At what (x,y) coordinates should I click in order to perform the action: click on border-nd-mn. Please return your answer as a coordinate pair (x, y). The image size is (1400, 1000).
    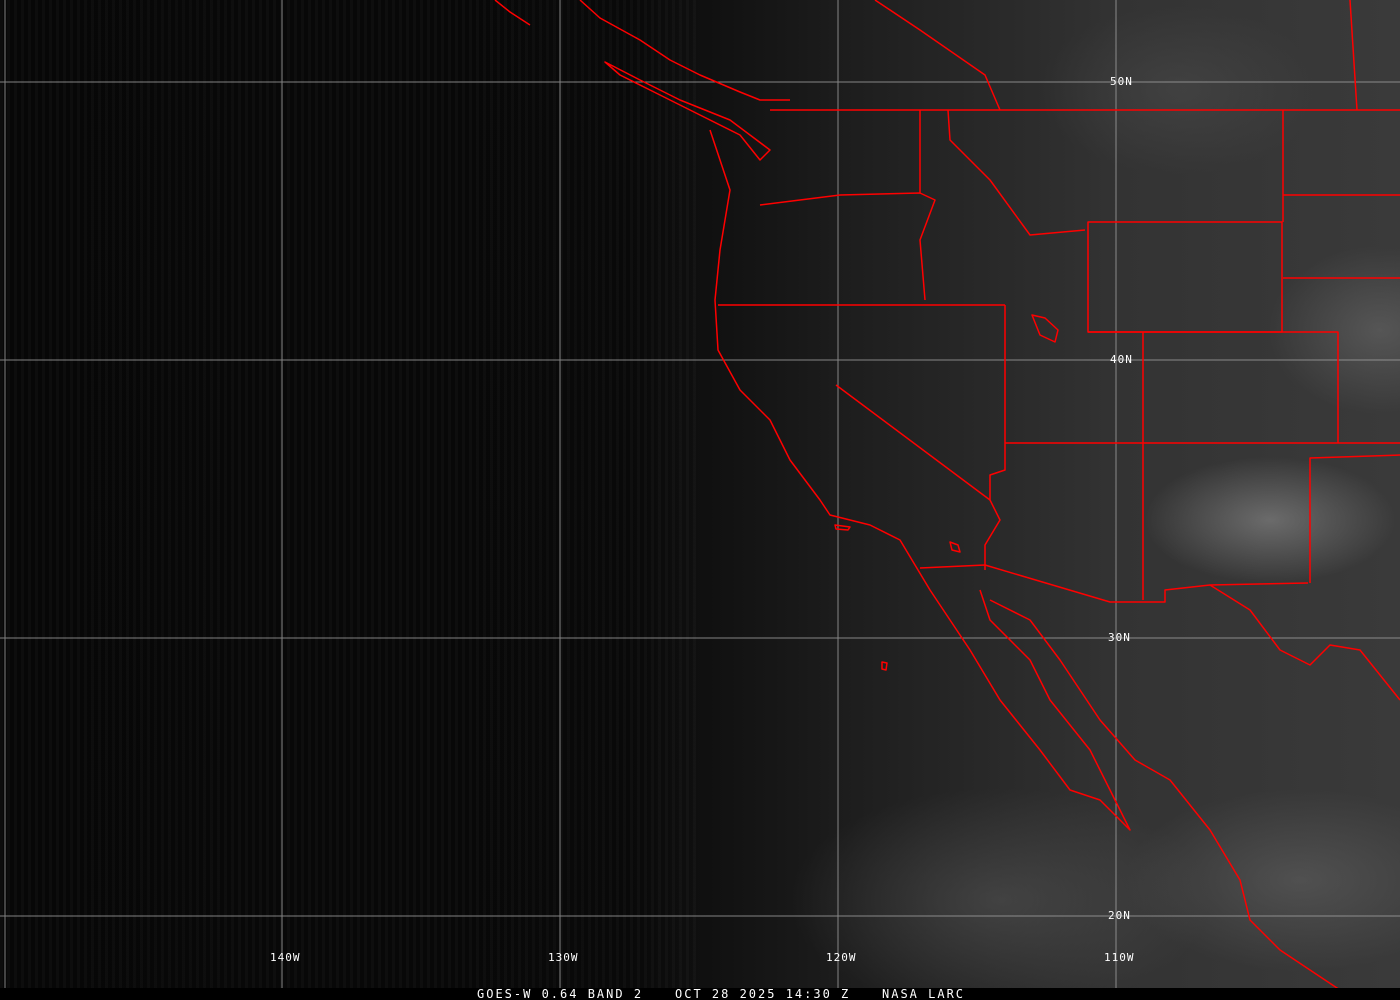
    Looking at the image, I should click on (1353, 55).